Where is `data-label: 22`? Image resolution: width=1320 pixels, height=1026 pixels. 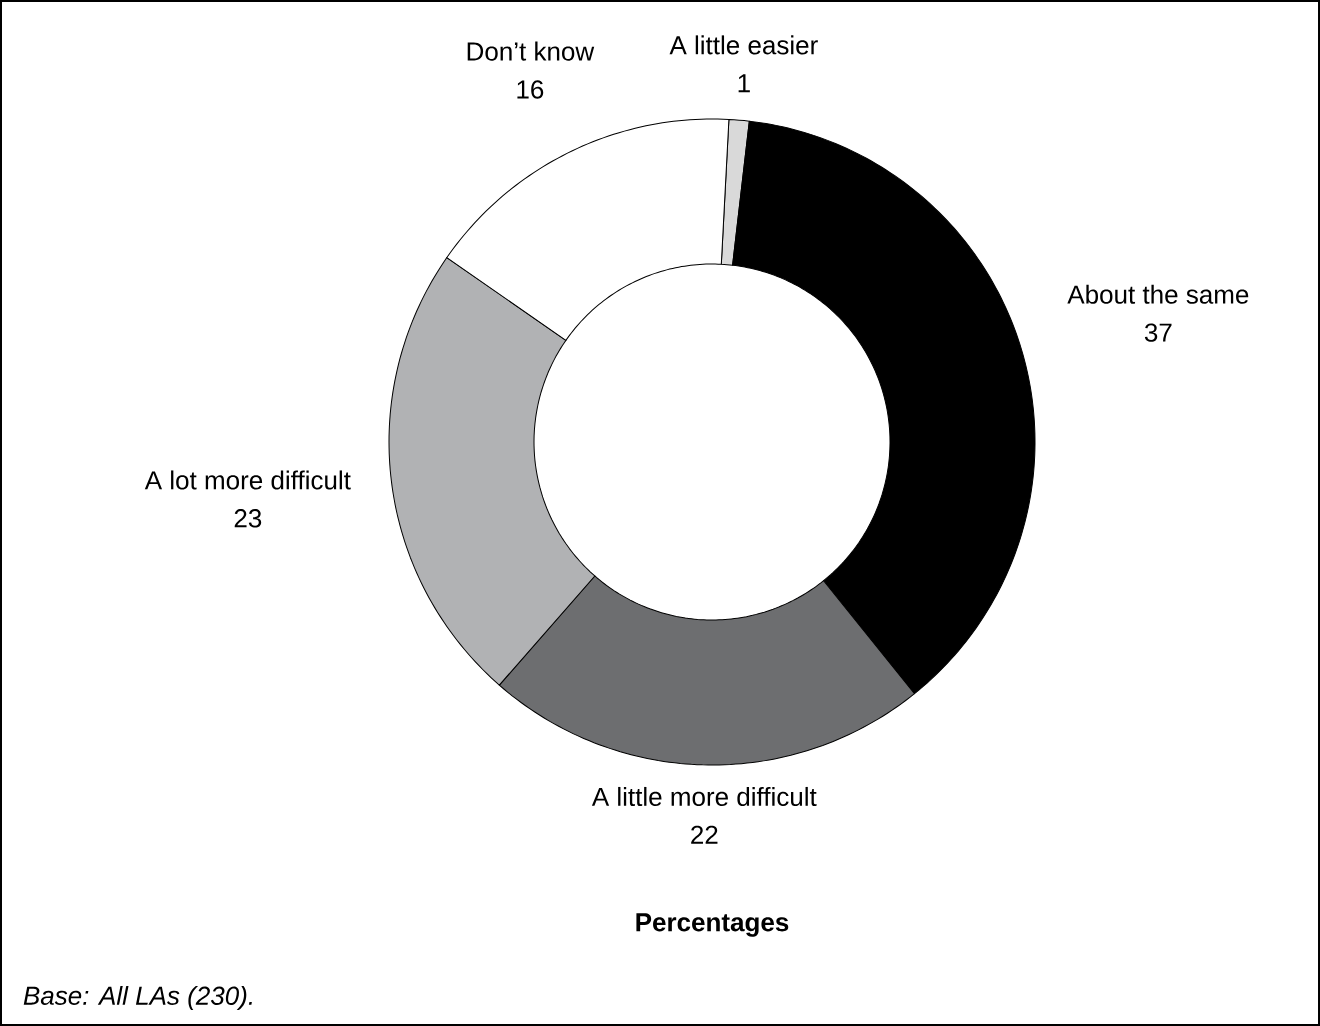 data-label: 22 is located at coordinates (704, 834).